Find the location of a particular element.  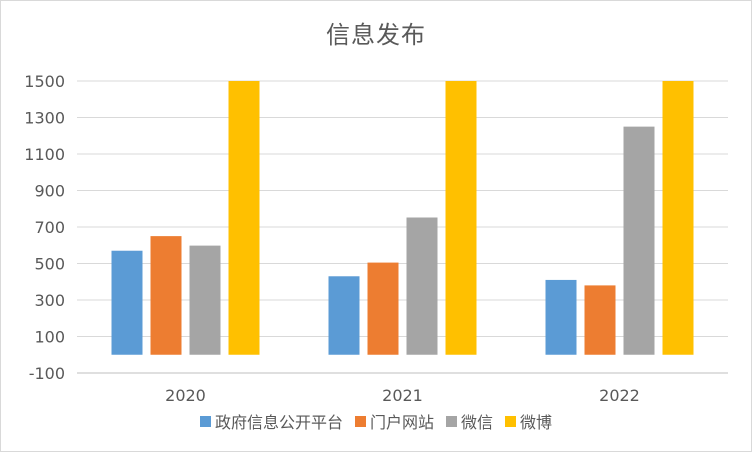

legend-item: 微博 is located at coordinates (528, 421).